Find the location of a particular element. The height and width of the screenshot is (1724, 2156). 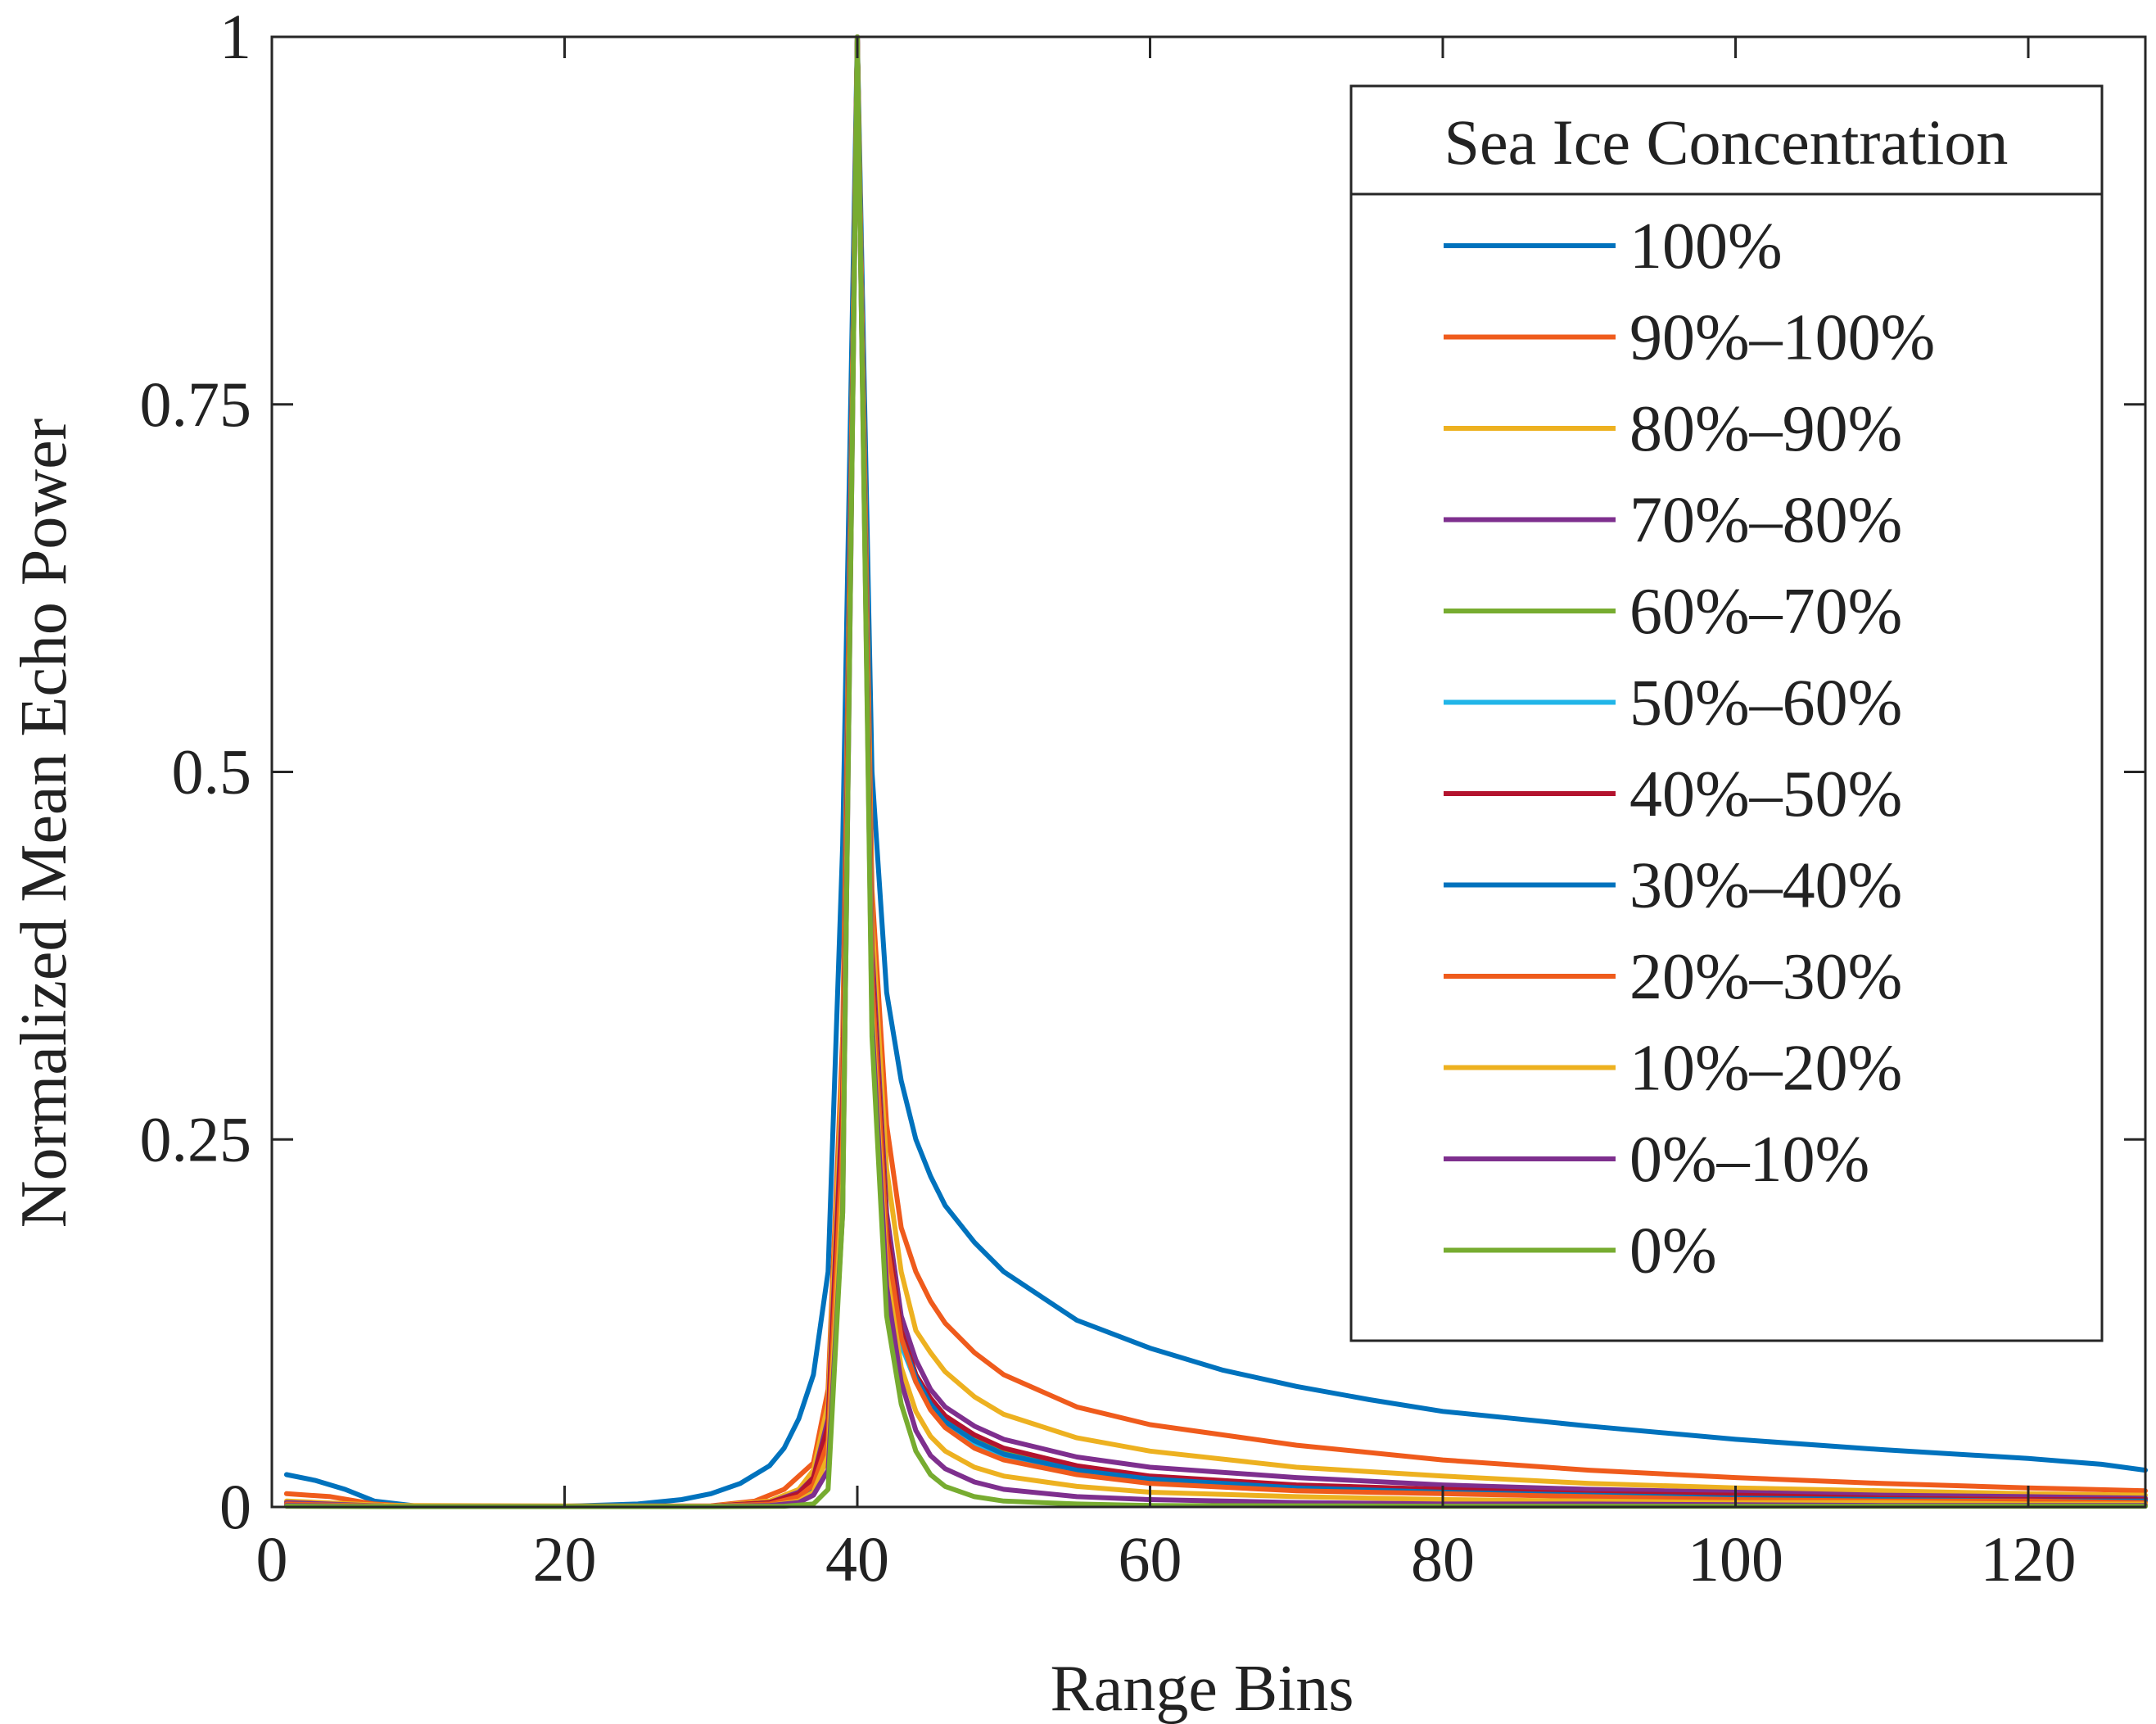

x-tick-label: 0 is located at coordinates (272, 1559).